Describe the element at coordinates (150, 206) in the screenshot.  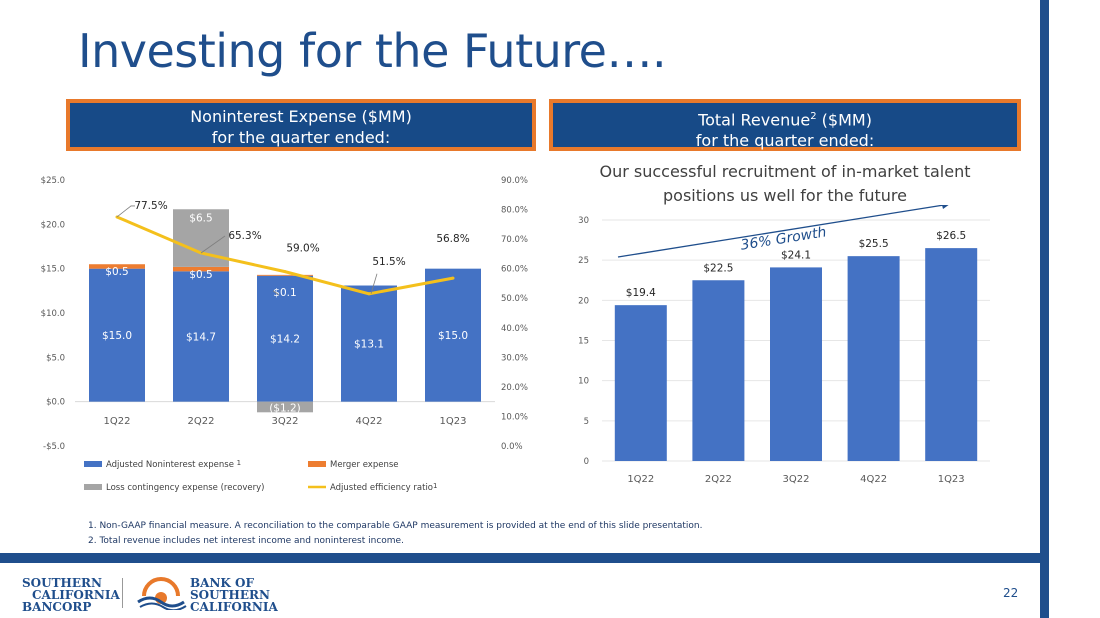
I see `efficiency-data-label: 77.5%` at that location.